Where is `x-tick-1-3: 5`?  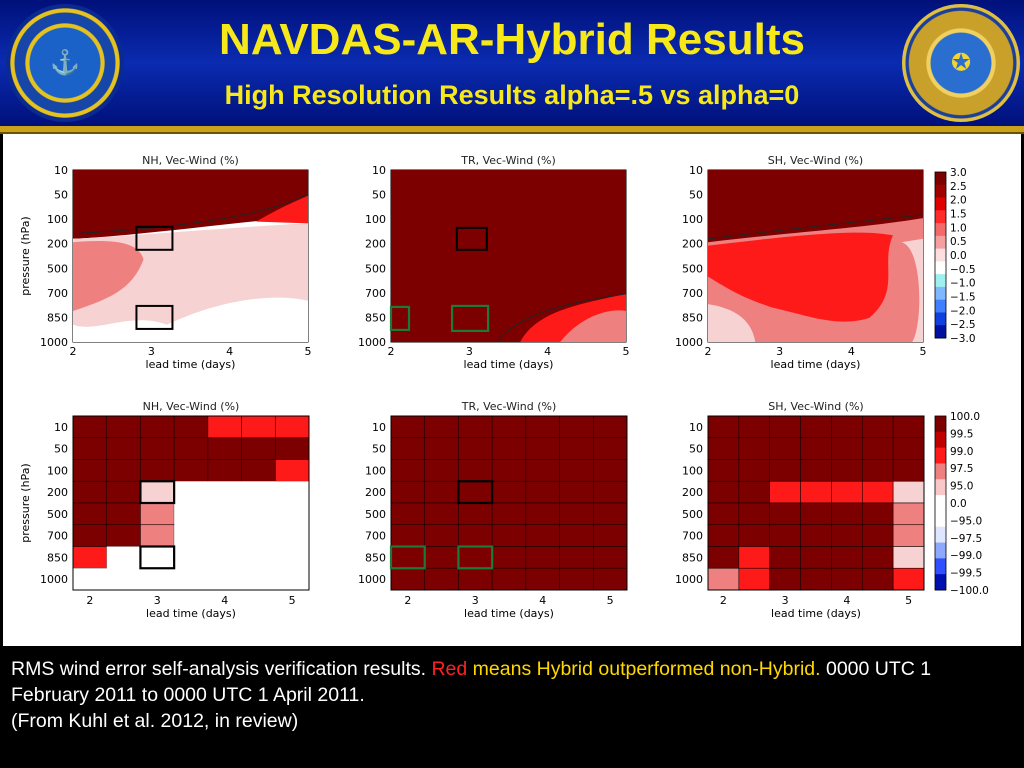 x-tick-1-3: 5 is located at coordinates (626, 351).